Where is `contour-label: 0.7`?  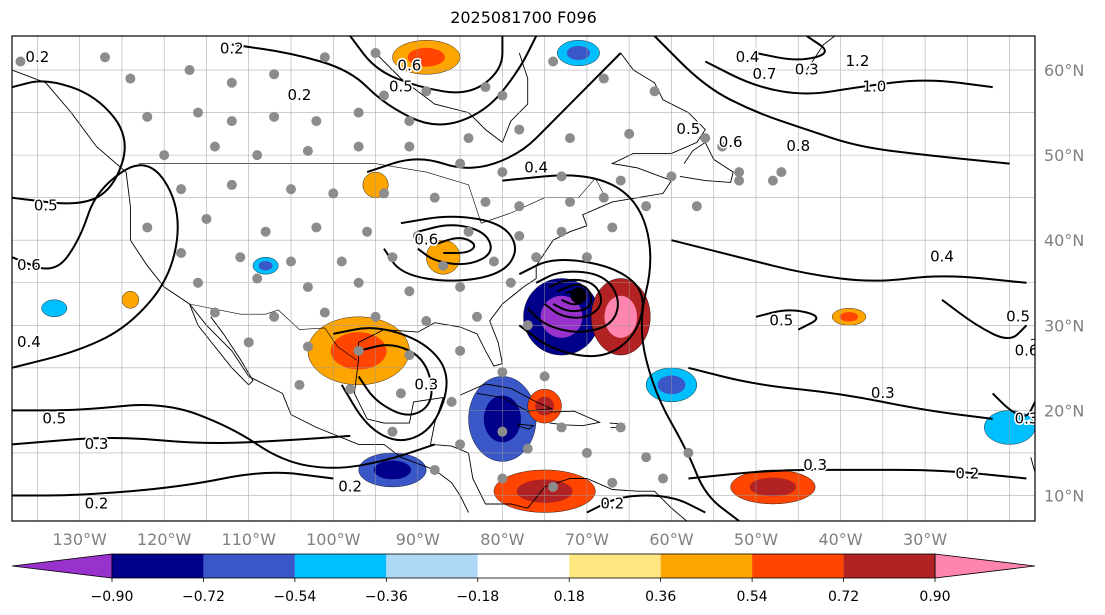 contour-label: 0.7 is located at coordinates (765, 74).